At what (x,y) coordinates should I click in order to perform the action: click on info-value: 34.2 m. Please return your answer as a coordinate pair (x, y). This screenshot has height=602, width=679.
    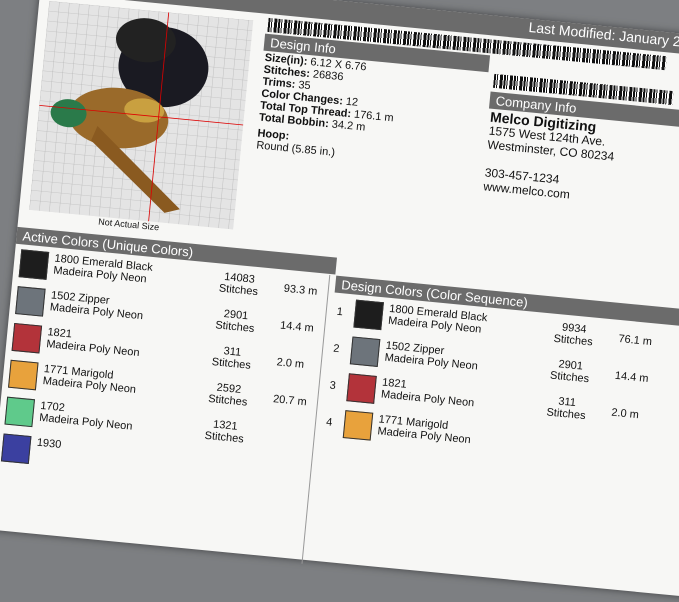
    Looking at the image, I should click on (348, 126).